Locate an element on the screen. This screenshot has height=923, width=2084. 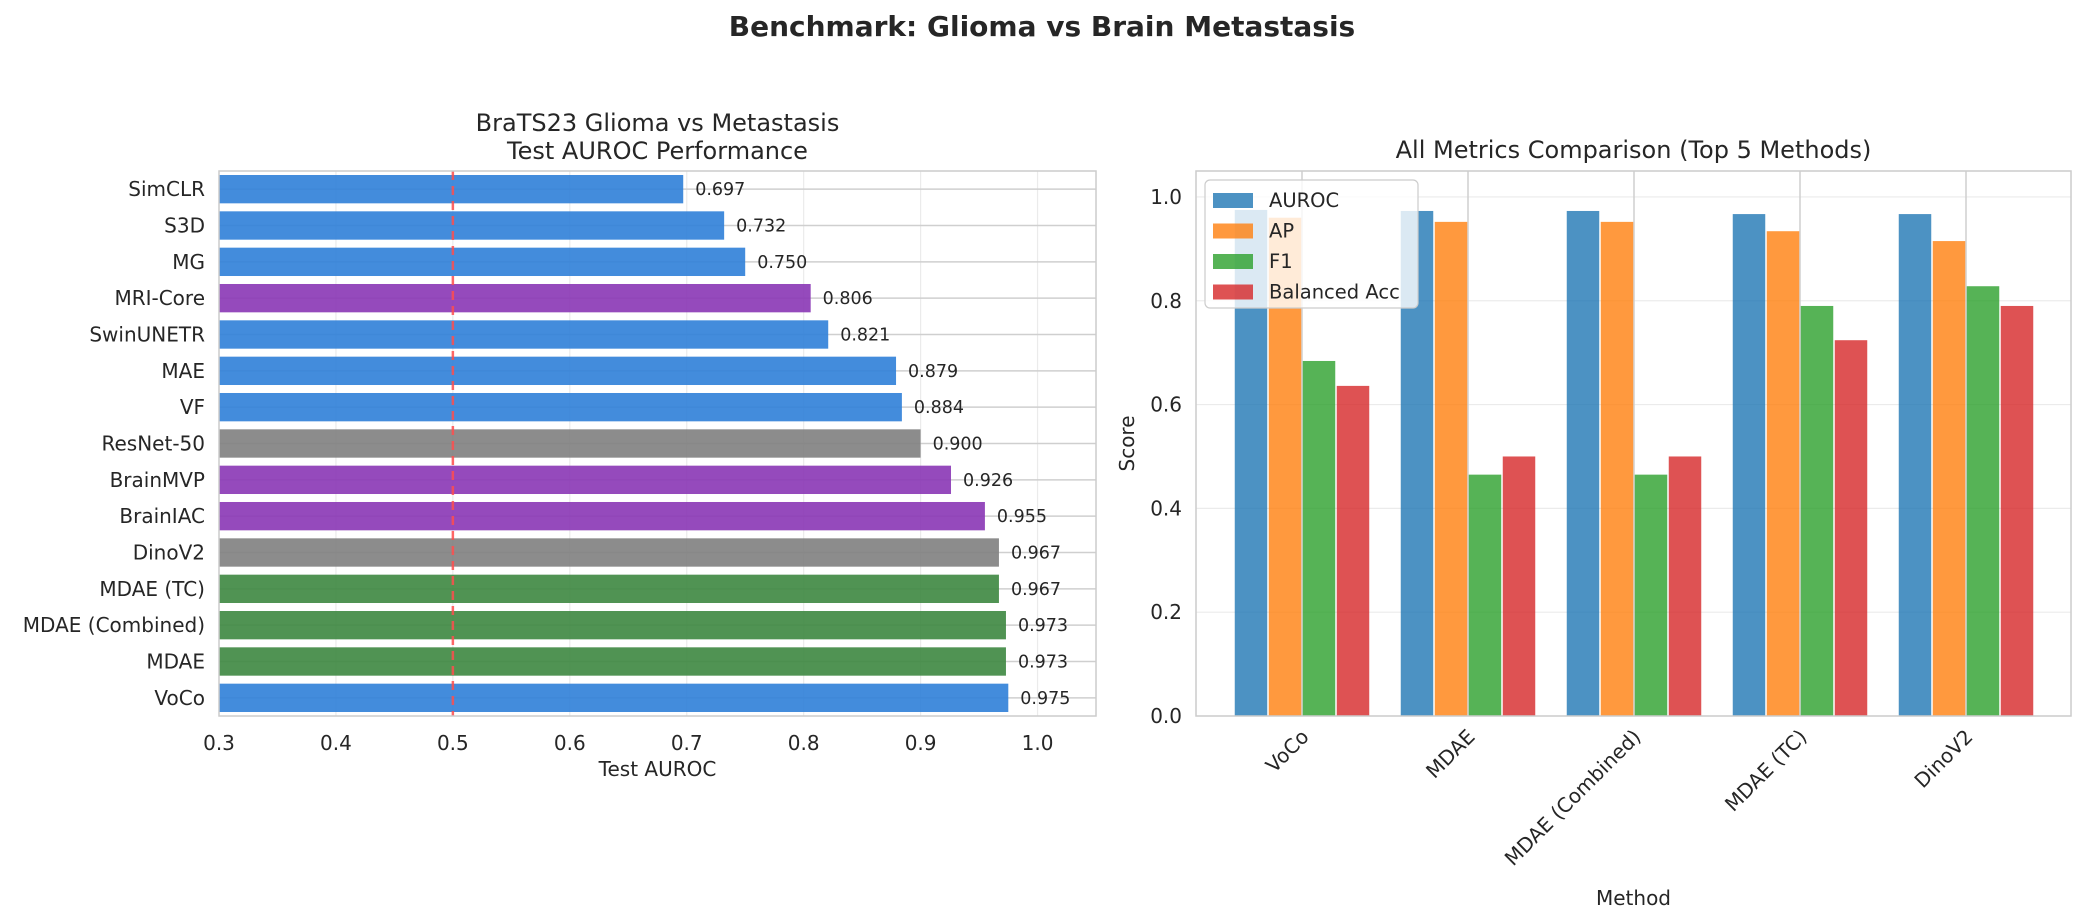
bar-mdae-combined is located at coordinates (612, 625).